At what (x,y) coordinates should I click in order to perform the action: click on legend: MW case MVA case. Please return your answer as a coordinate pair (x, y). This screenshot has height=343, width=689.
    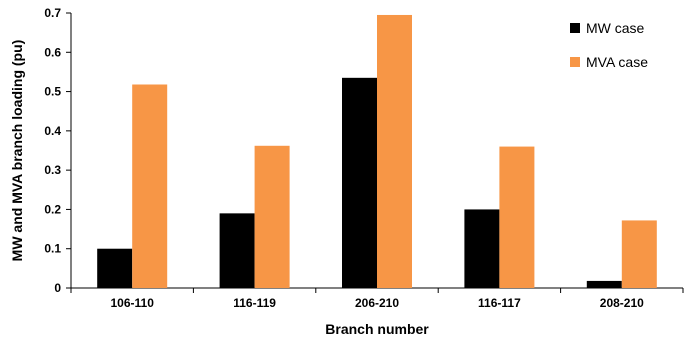
    Looking at the image, I should click on (609, 45).